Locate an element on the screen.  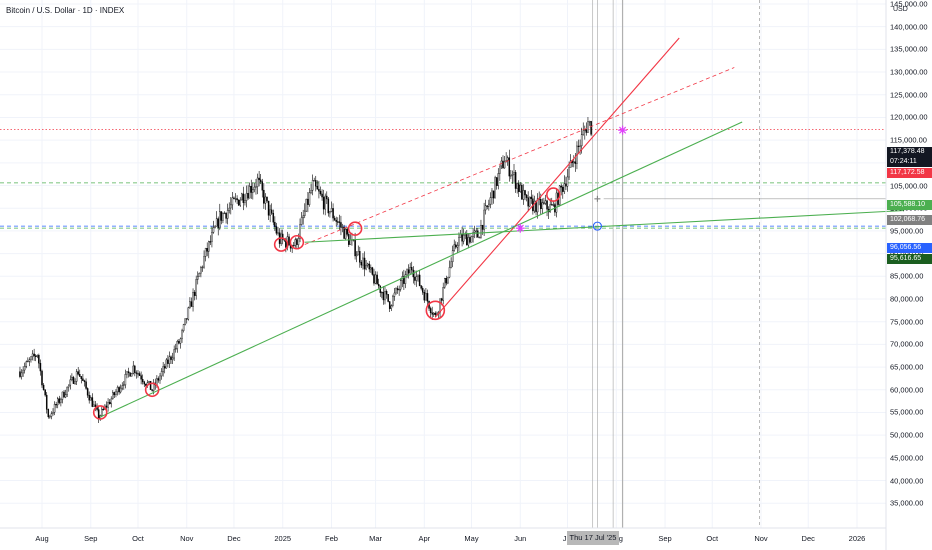
star-marker is located at coordinates (623, 130).